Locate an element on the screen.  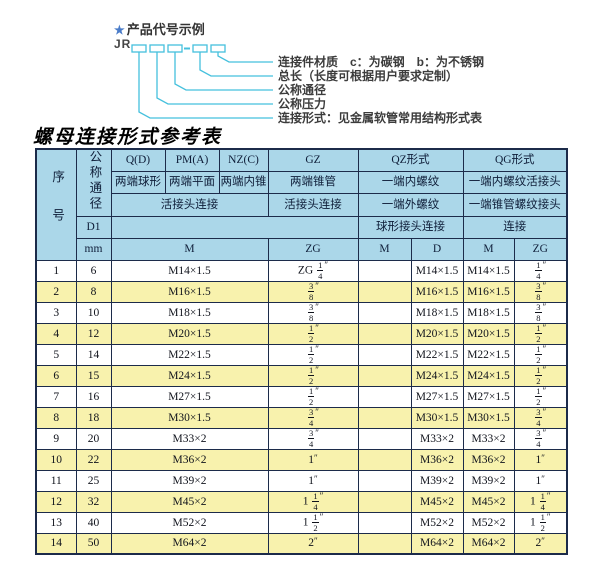
cell-qg-zg: 3 4 ″ is located at coordinates (540, 438).